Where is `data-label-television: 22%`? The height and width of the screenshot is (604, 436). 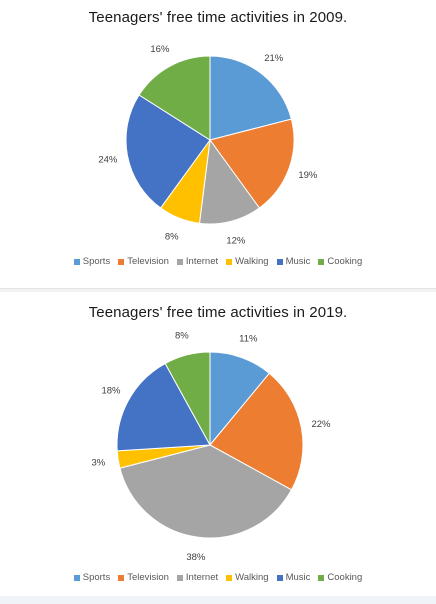
data-label-television: 22% is located at coordinates (321, 424).